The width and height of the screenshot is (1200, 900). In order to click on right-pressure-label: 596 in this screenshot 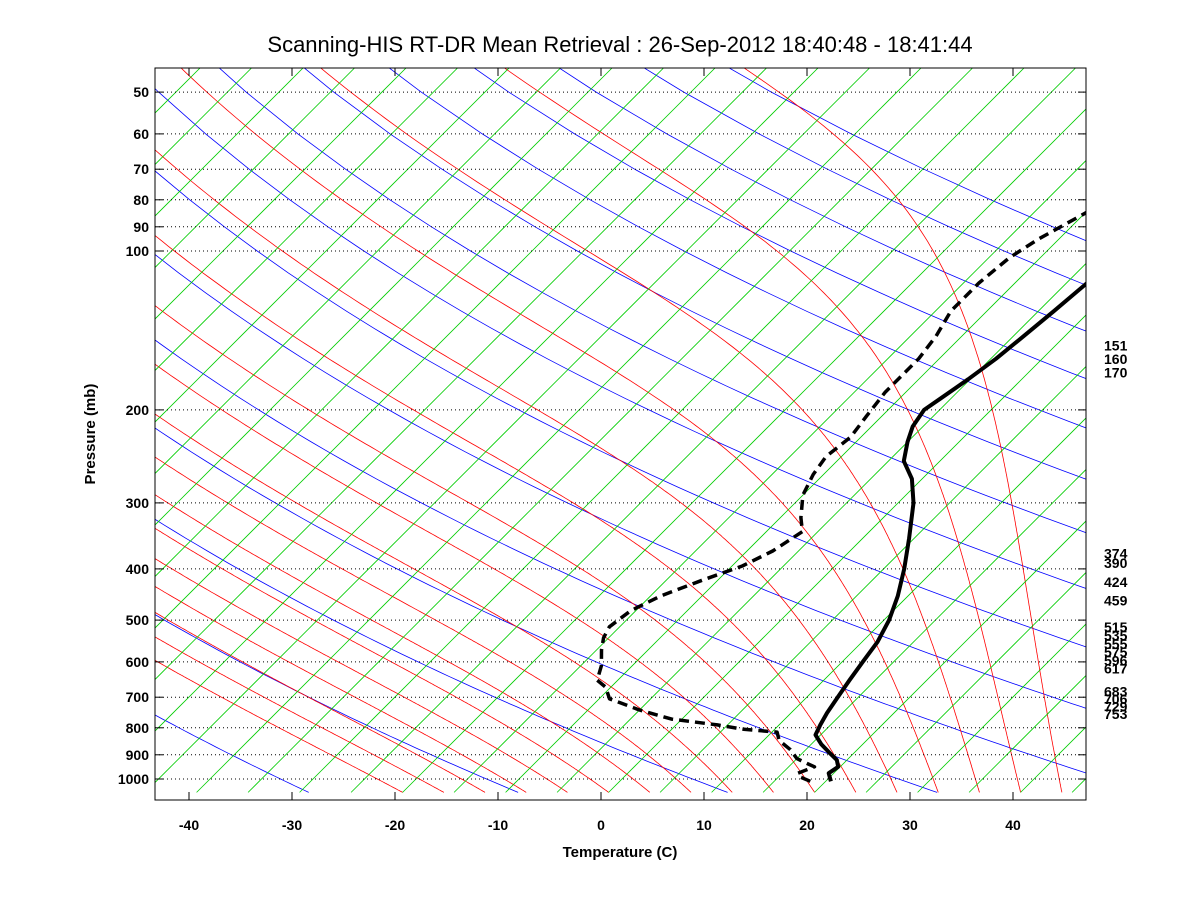, I will do `click(1116, 660)`.